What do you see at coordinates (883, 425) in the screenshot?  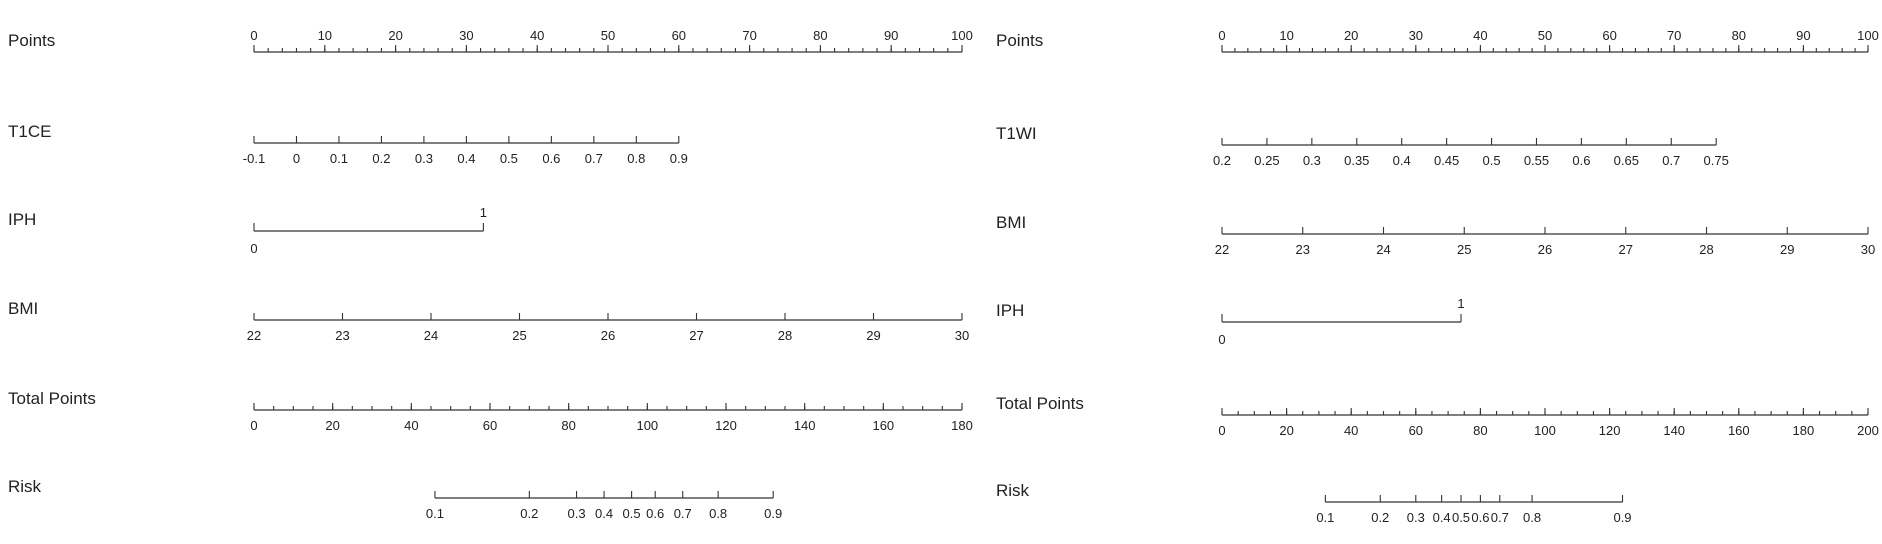 I see `tick-label: 160` at bounding box center [883, 425].